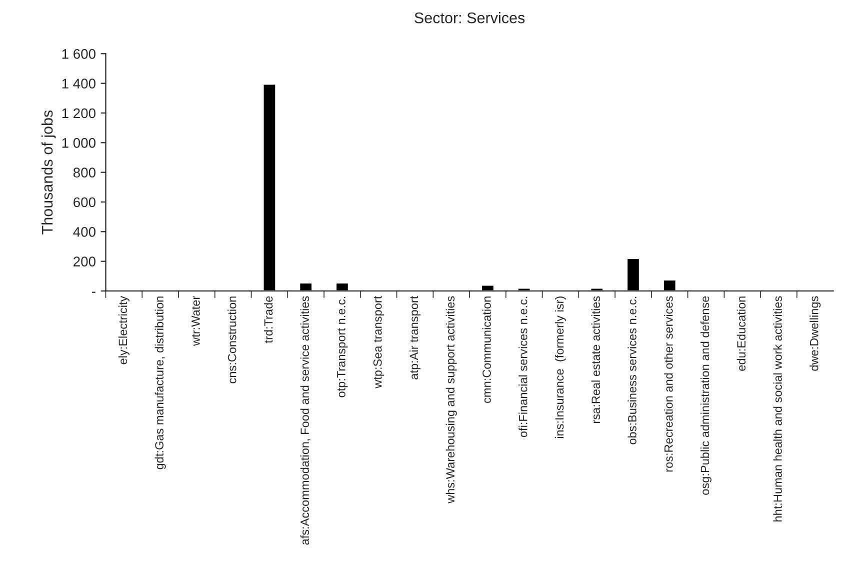  Describe the element at coordinates (777, 409) in the screenshot. I see `x-tick-label: hht:Human health and social work activities` at that location.